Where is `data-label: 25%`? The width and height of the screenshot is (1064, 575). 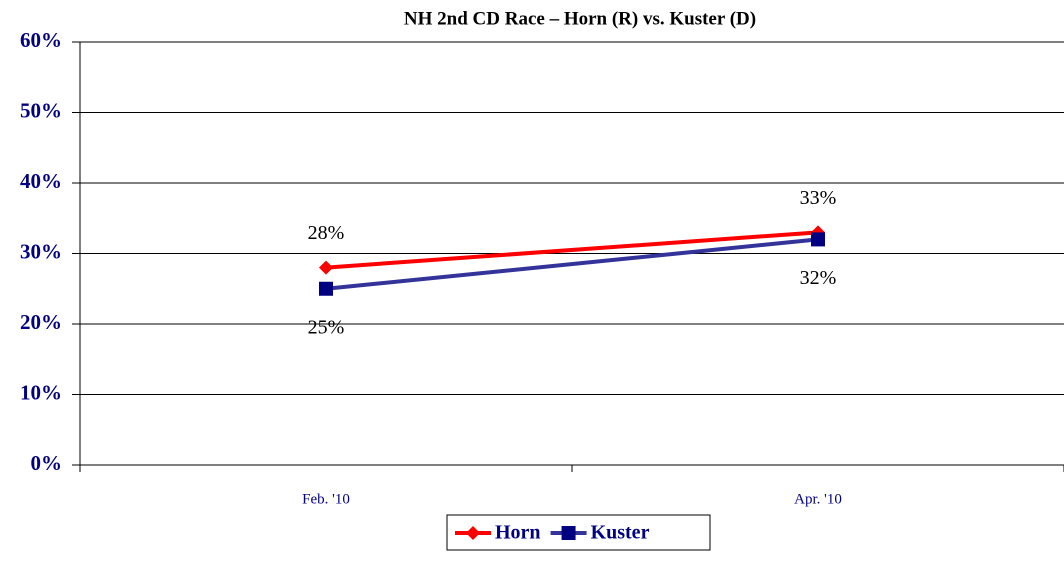
data-label: 25% is located at coordinates (326, 327).